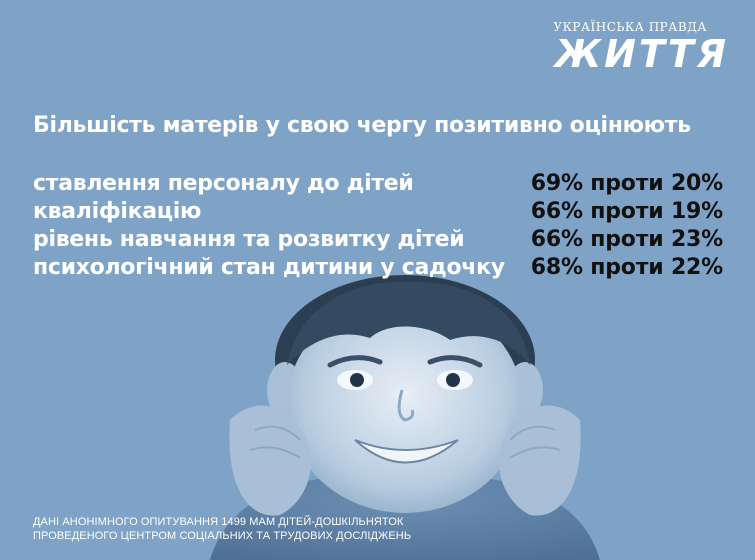 Image resolution: width=755 pixels, height=560 pixels. I want to click on stat-value: 69% проти 20%, so click(626, 183).